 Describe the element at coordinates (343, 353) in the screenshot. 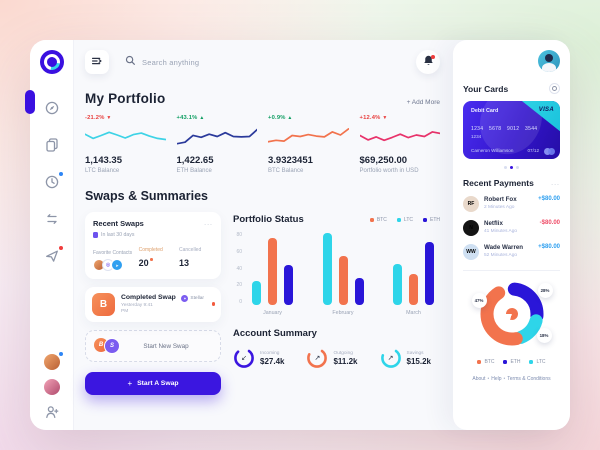

I see `stat-label: Outgoing` at that location.